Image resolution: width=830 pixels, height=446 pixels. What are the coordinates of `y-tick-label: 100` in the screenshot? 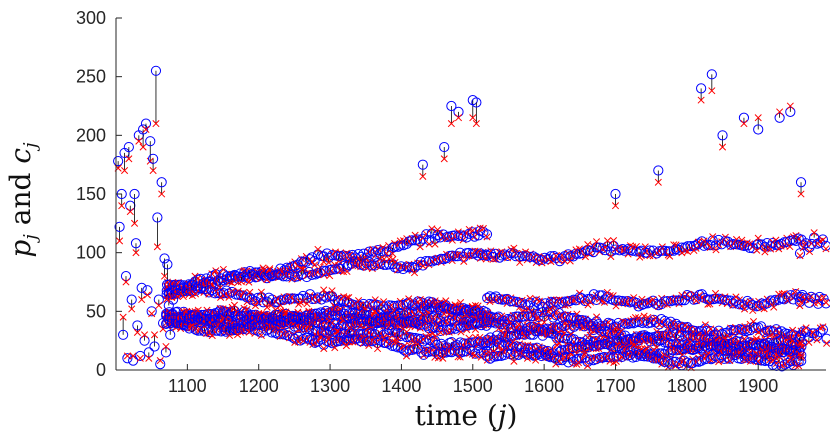 It's located at (91, 253).